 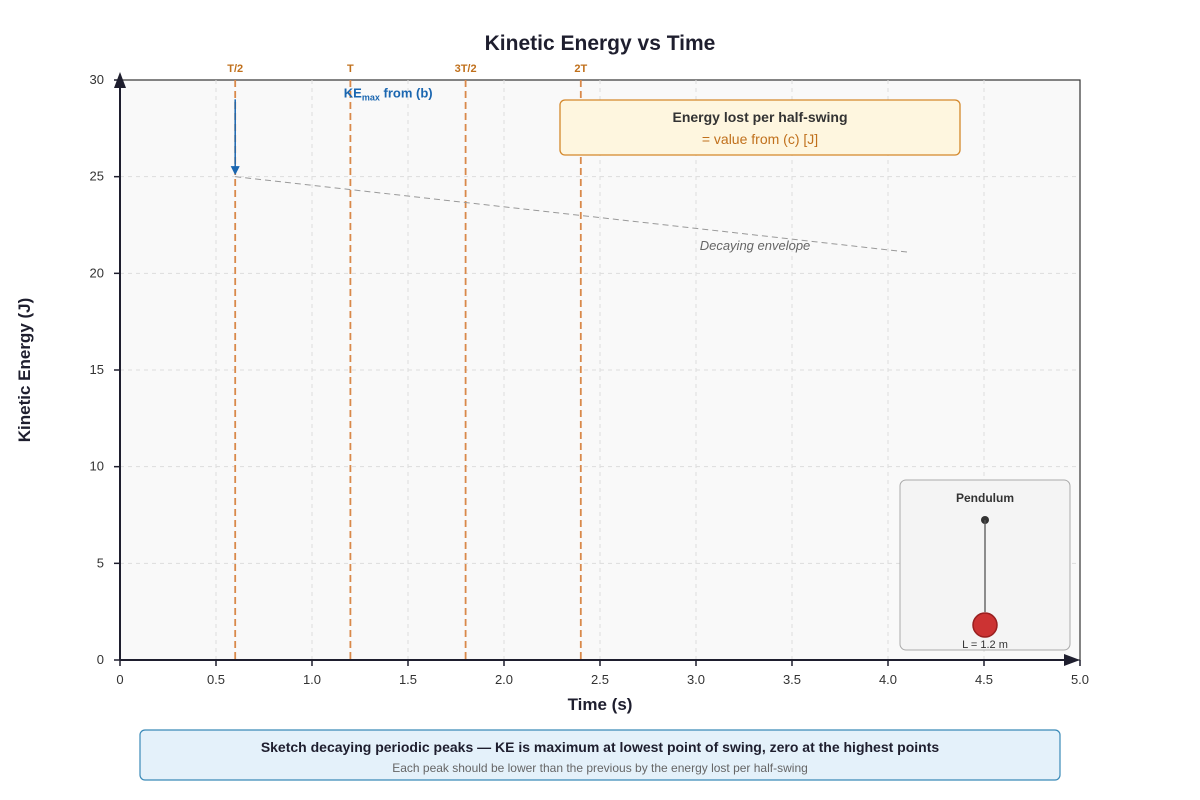 What do you see at coordinates (353, 92) in the screenshot?
I see `ke-max-label-main: KE` at bounding box center [353, 92].